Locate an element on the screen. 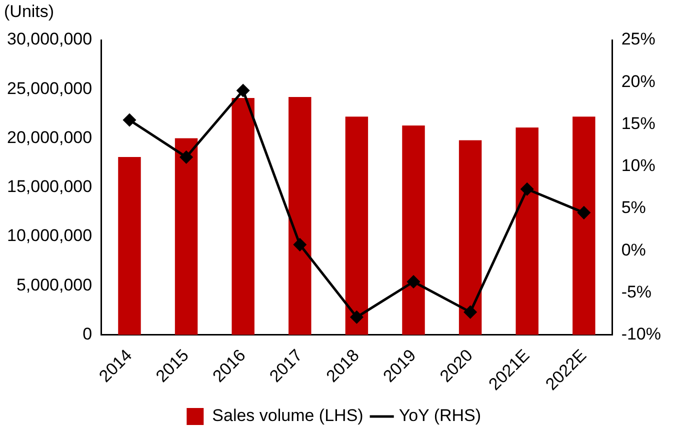 Image resolution: width=686 pixels, height=439 pixels. y-tick-label: 5,000,000 is located at coordinates (54, 284).